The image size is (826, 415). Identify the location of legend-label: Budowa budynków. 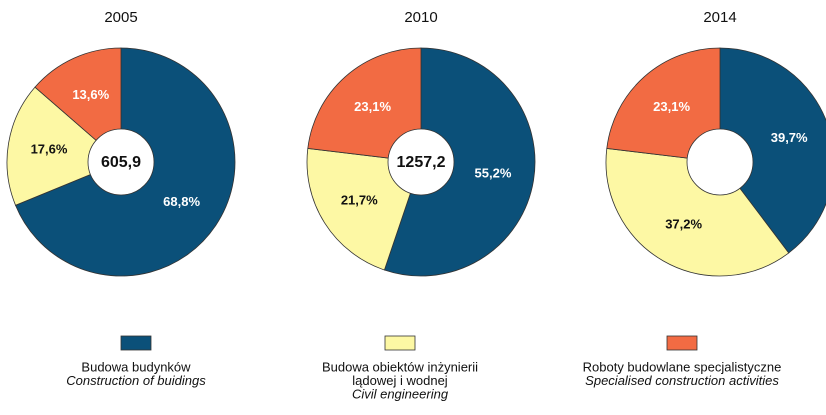
(136, 366).